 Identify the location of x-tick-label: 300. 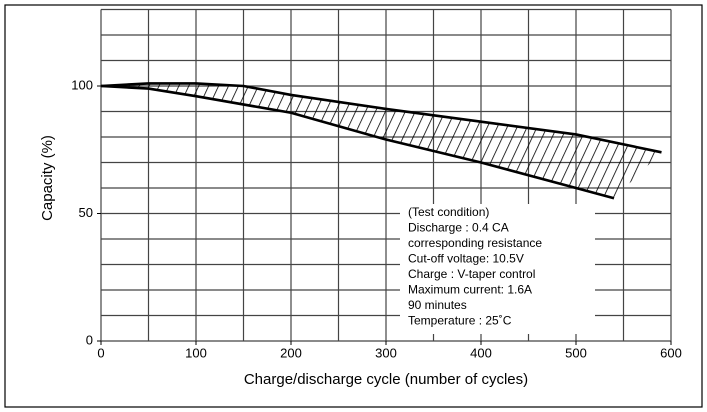
(386, 352).